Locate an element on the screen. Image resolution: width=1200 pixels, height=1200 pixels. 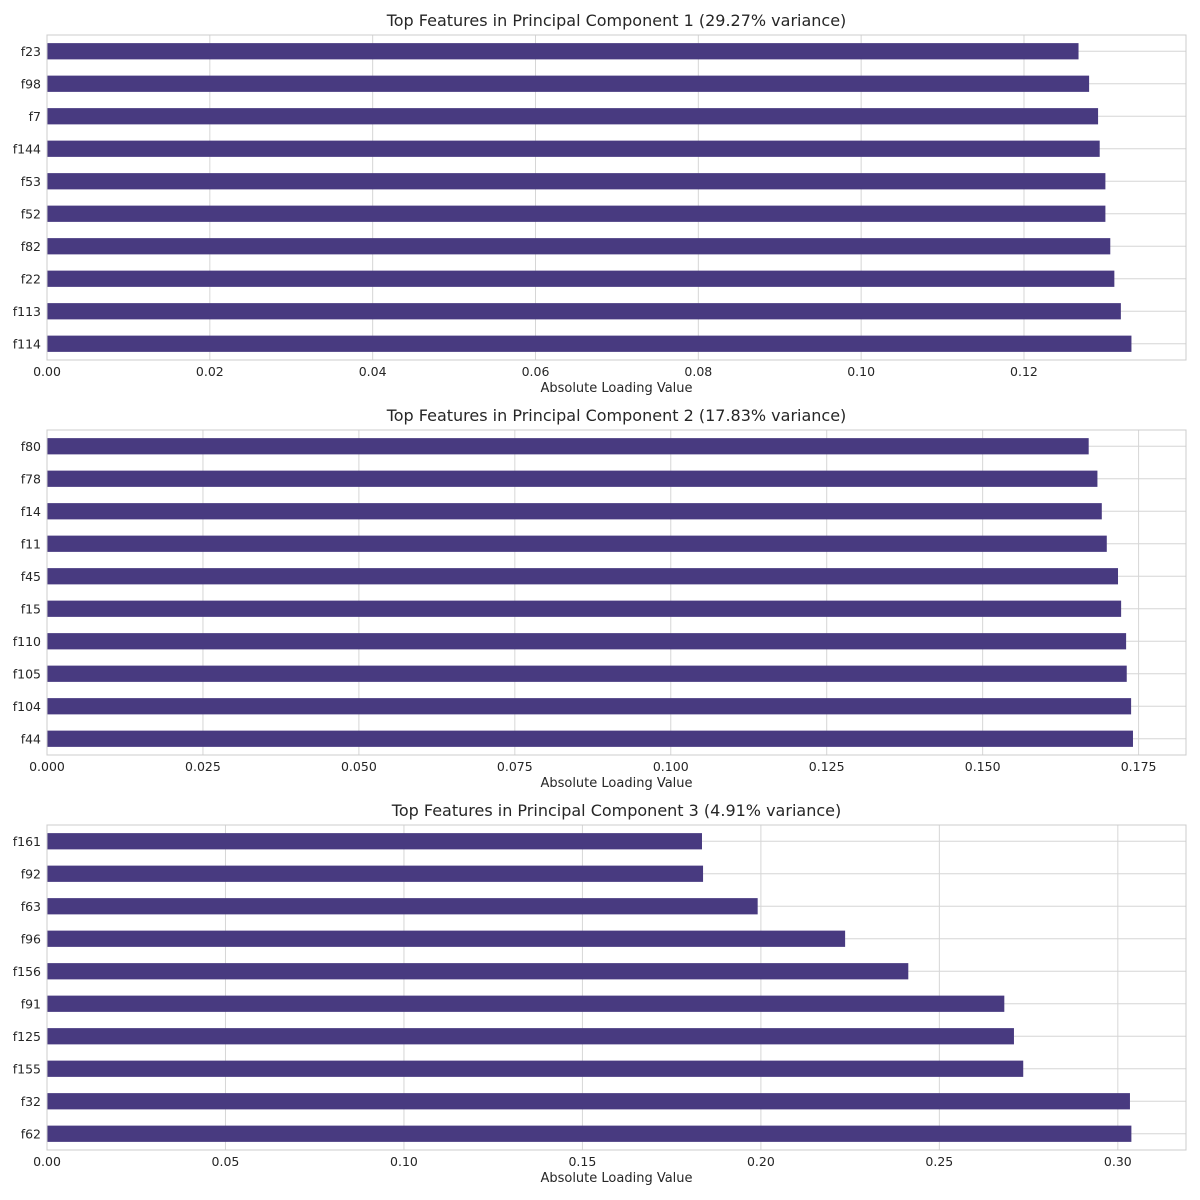
x-tick-label: 0.30 is located at coordinates (1118, 1161).